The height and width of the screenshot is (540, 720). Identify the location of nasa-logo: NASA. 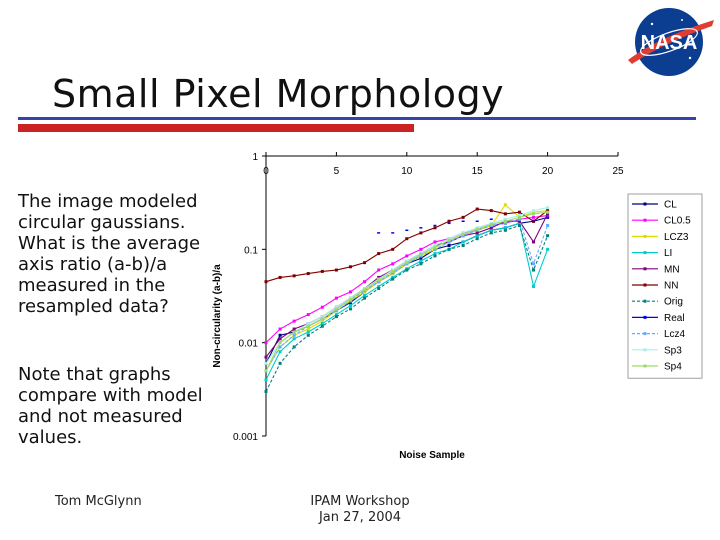
(670, 42).